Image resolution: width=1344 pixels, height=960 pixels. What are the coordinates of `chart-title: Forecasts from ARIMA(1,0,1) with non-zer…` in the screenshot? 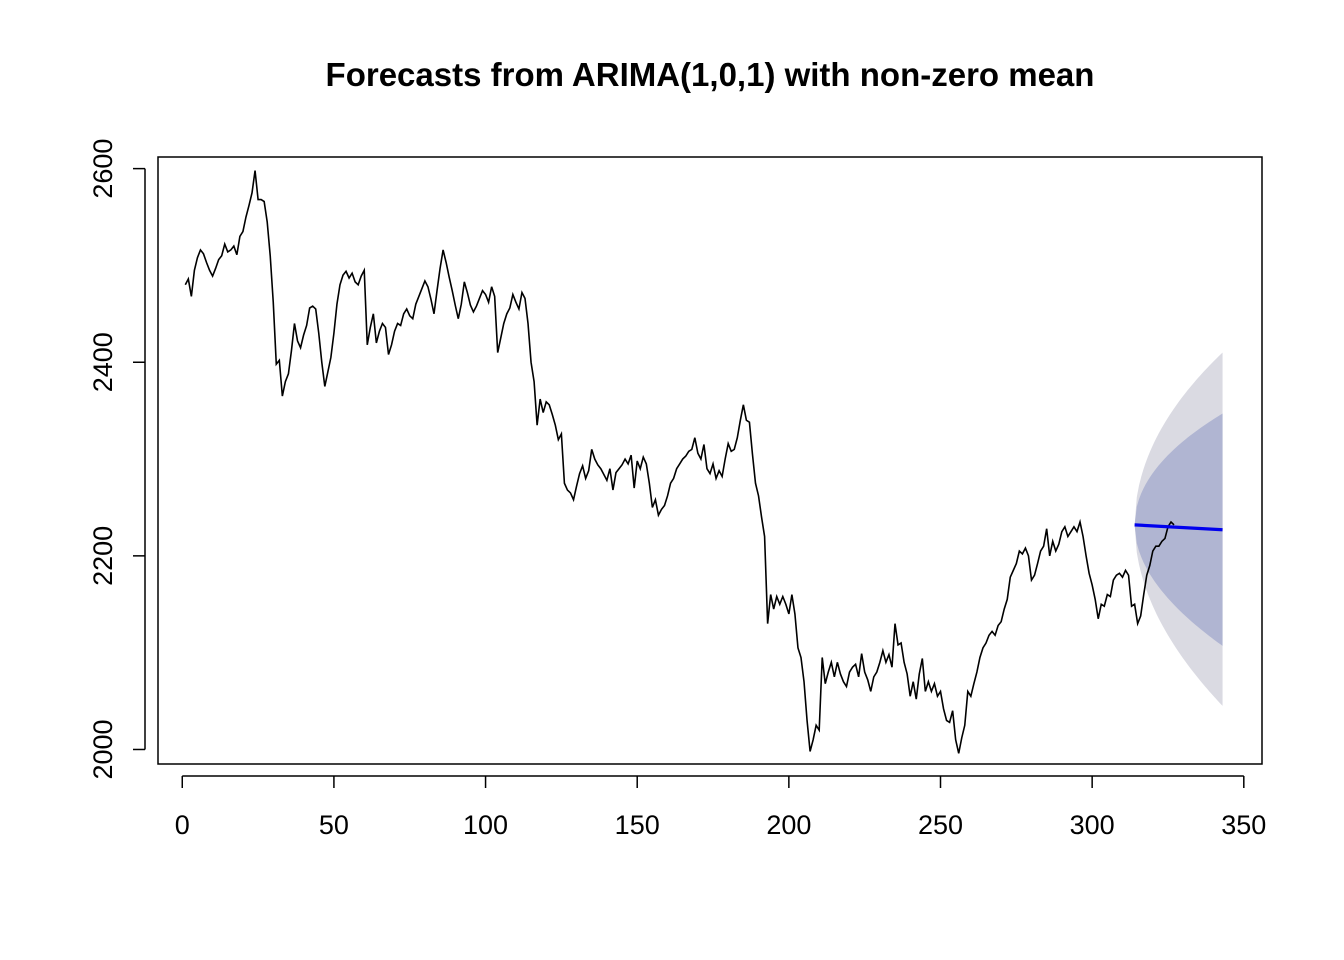 It's located at (710, 74).